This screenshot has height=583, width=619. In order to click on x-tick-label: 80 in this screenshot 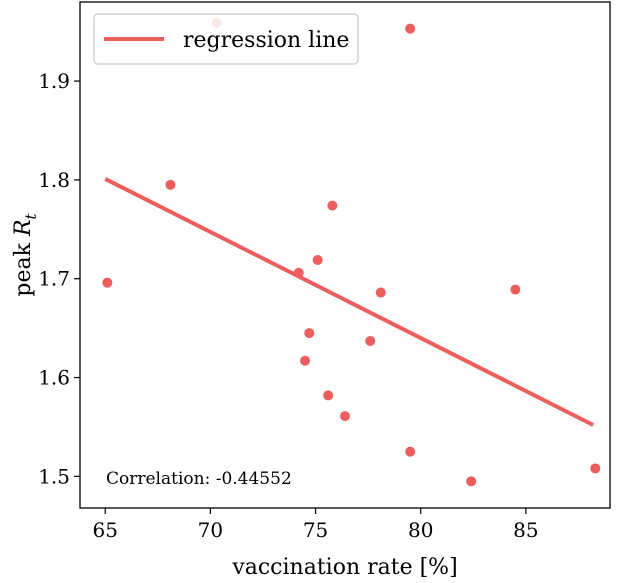, I will do `click(420, 530)`.